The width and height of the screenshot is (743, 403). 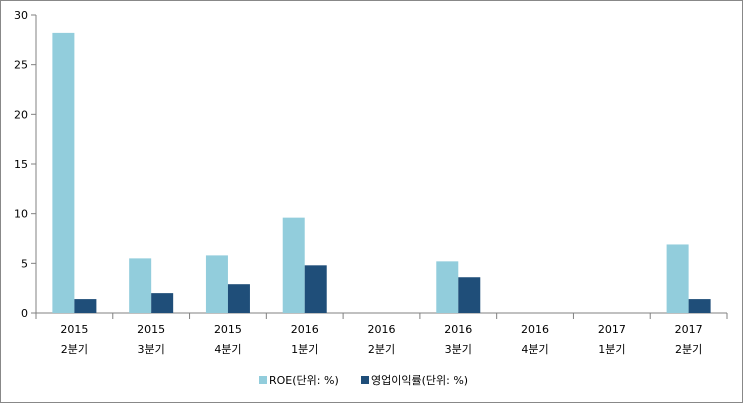 I want to click on y-tick-label: 5, so click(x=24, y=263).